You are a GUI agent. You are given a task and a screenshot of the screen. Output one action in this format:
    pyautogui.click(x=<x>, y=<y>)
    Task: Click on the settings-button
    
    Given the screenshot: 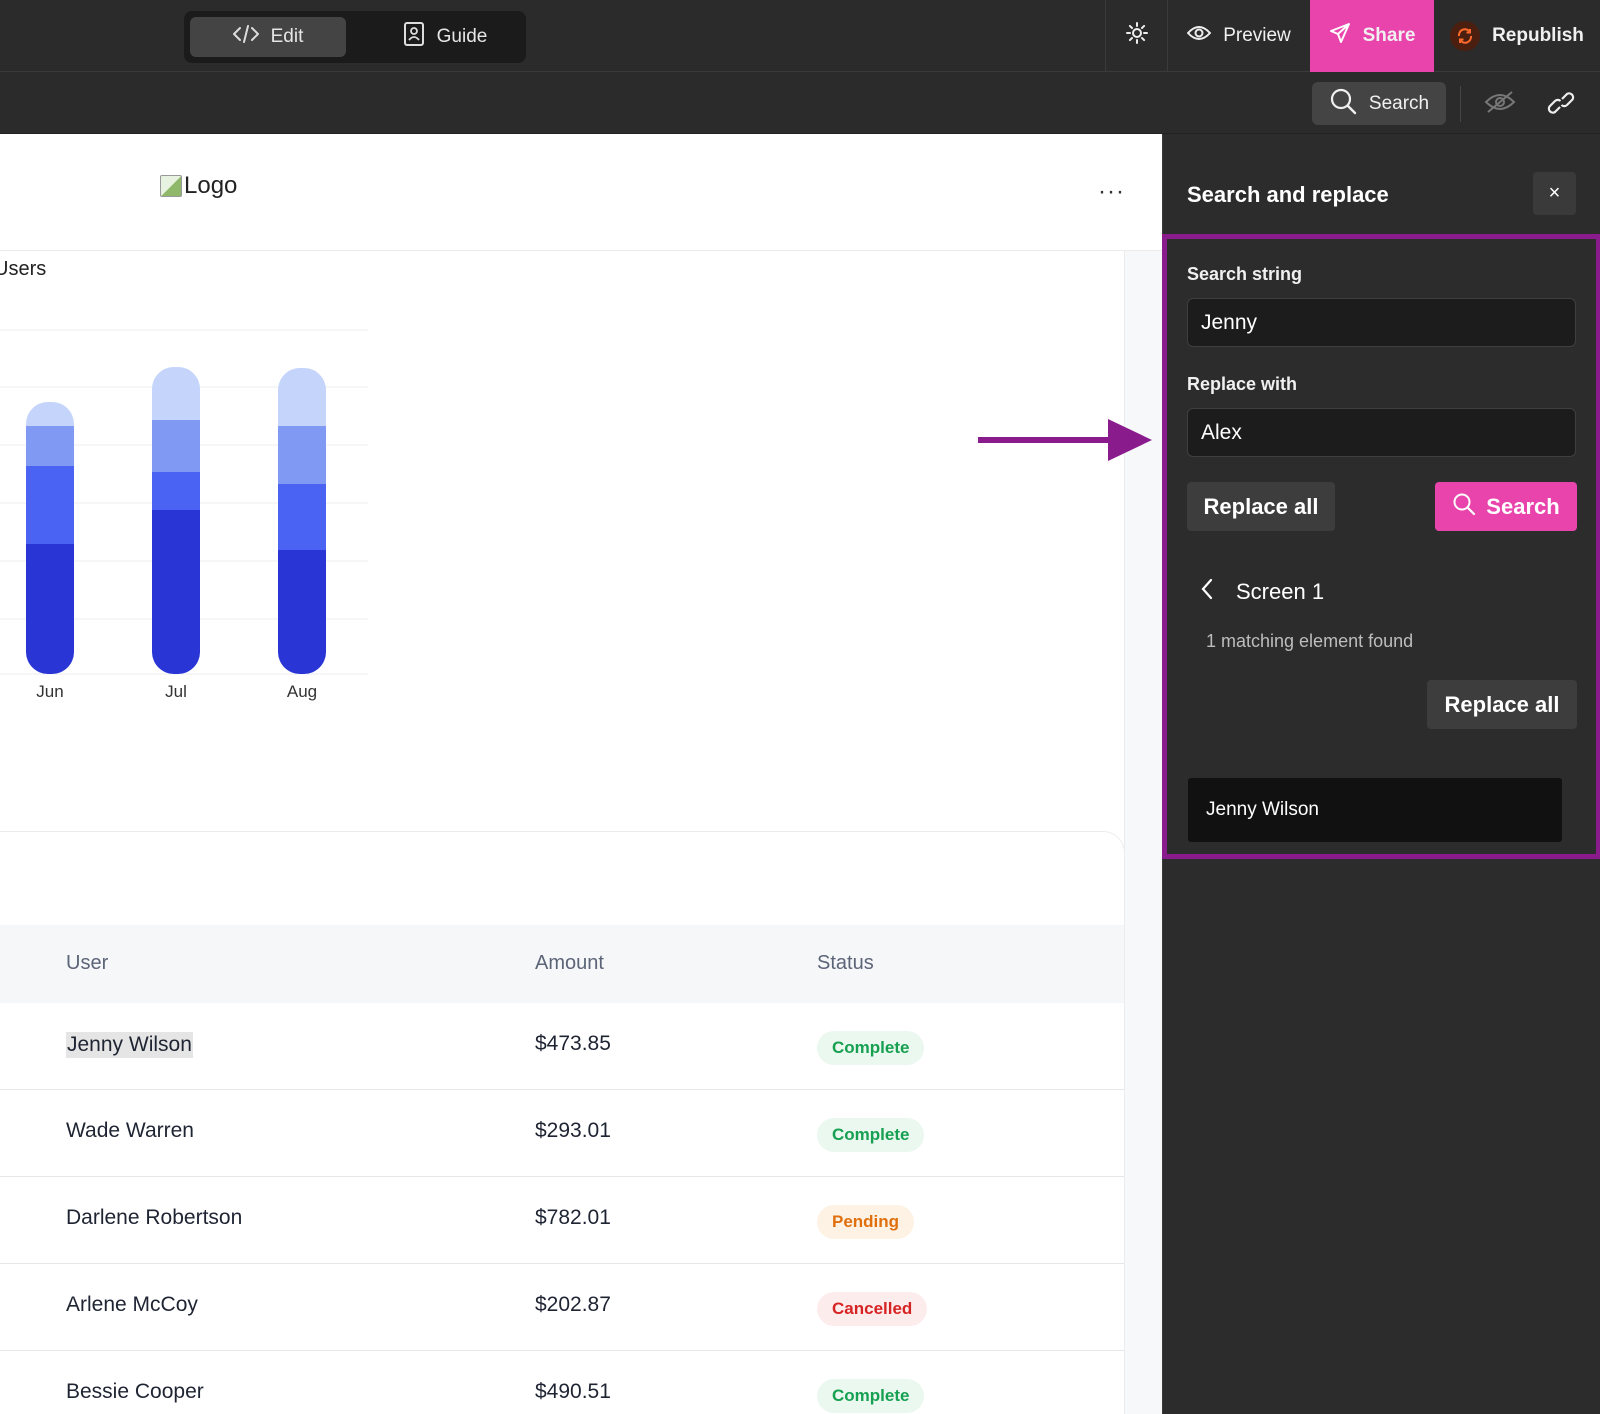 What is the action you would take?
    pyautogui.click(x=1136, y=36)
    